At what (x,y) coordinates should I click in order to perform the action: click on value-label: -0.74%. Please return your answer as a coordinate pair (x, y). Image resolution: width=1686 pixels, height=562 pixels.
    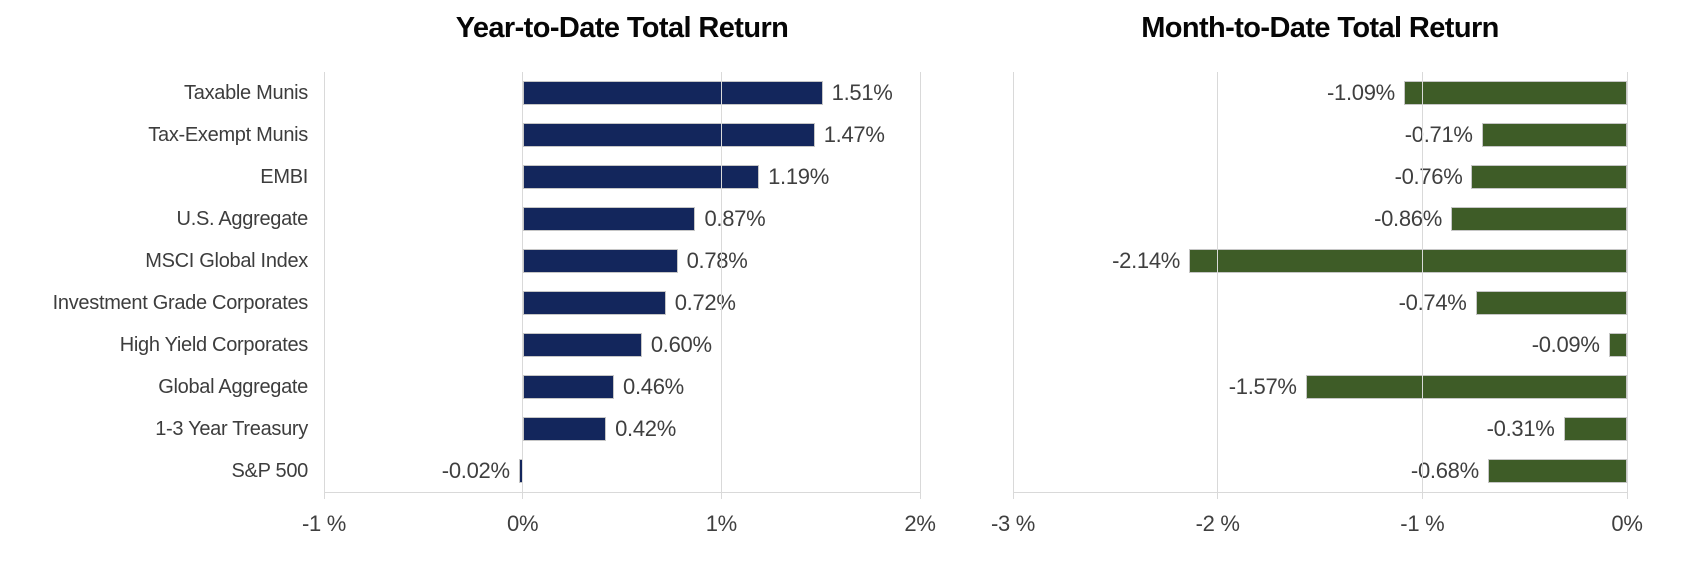
    Looking at the image, I should click on (1432, 302).